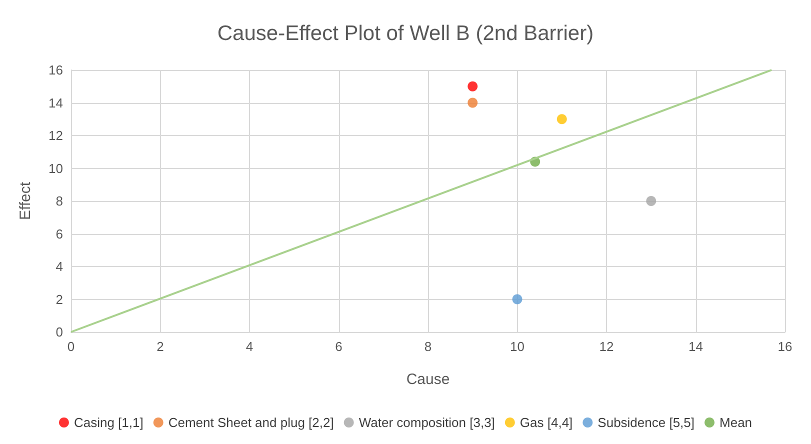  I want to click on legend-label: Casing [1,1], so click(109, 422).